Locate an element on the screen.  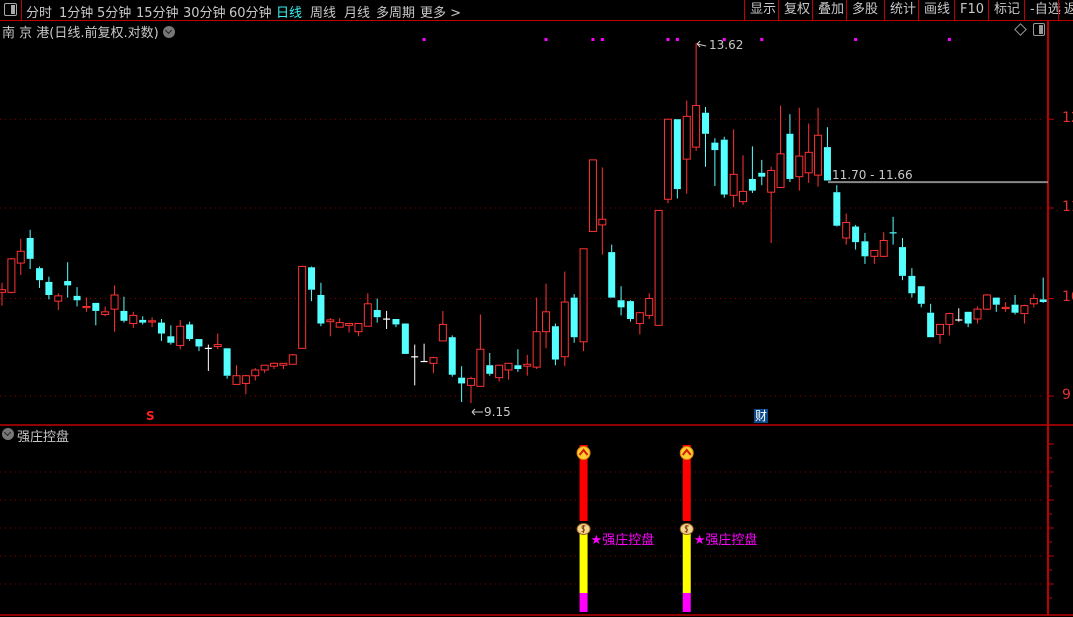
toolbar-button-9: 返 is located at coordinates (1065, 10).